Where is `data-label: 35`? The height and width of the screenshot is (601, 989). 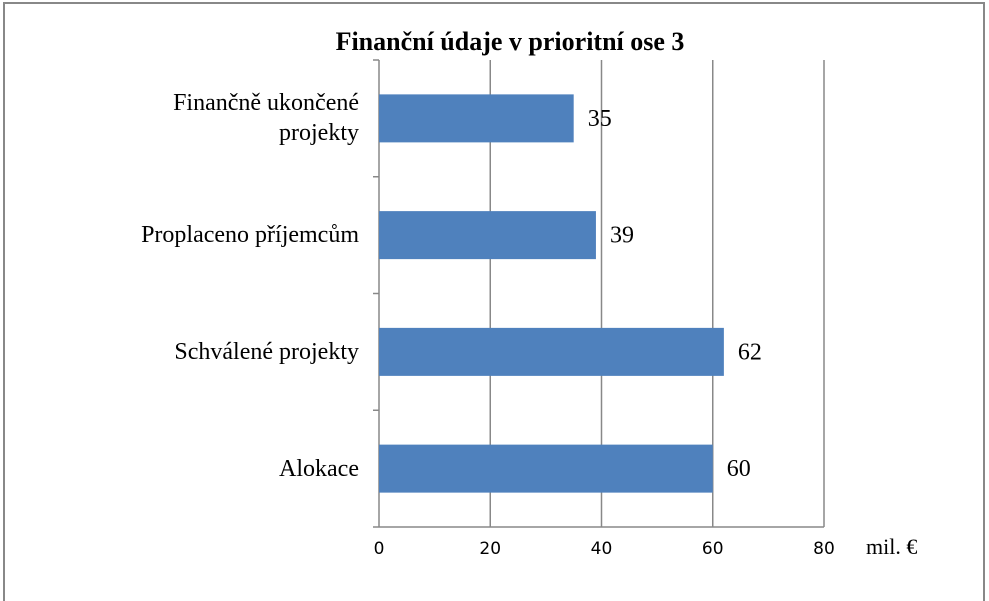
data-label: 35 is located at coordinates (600, 119).